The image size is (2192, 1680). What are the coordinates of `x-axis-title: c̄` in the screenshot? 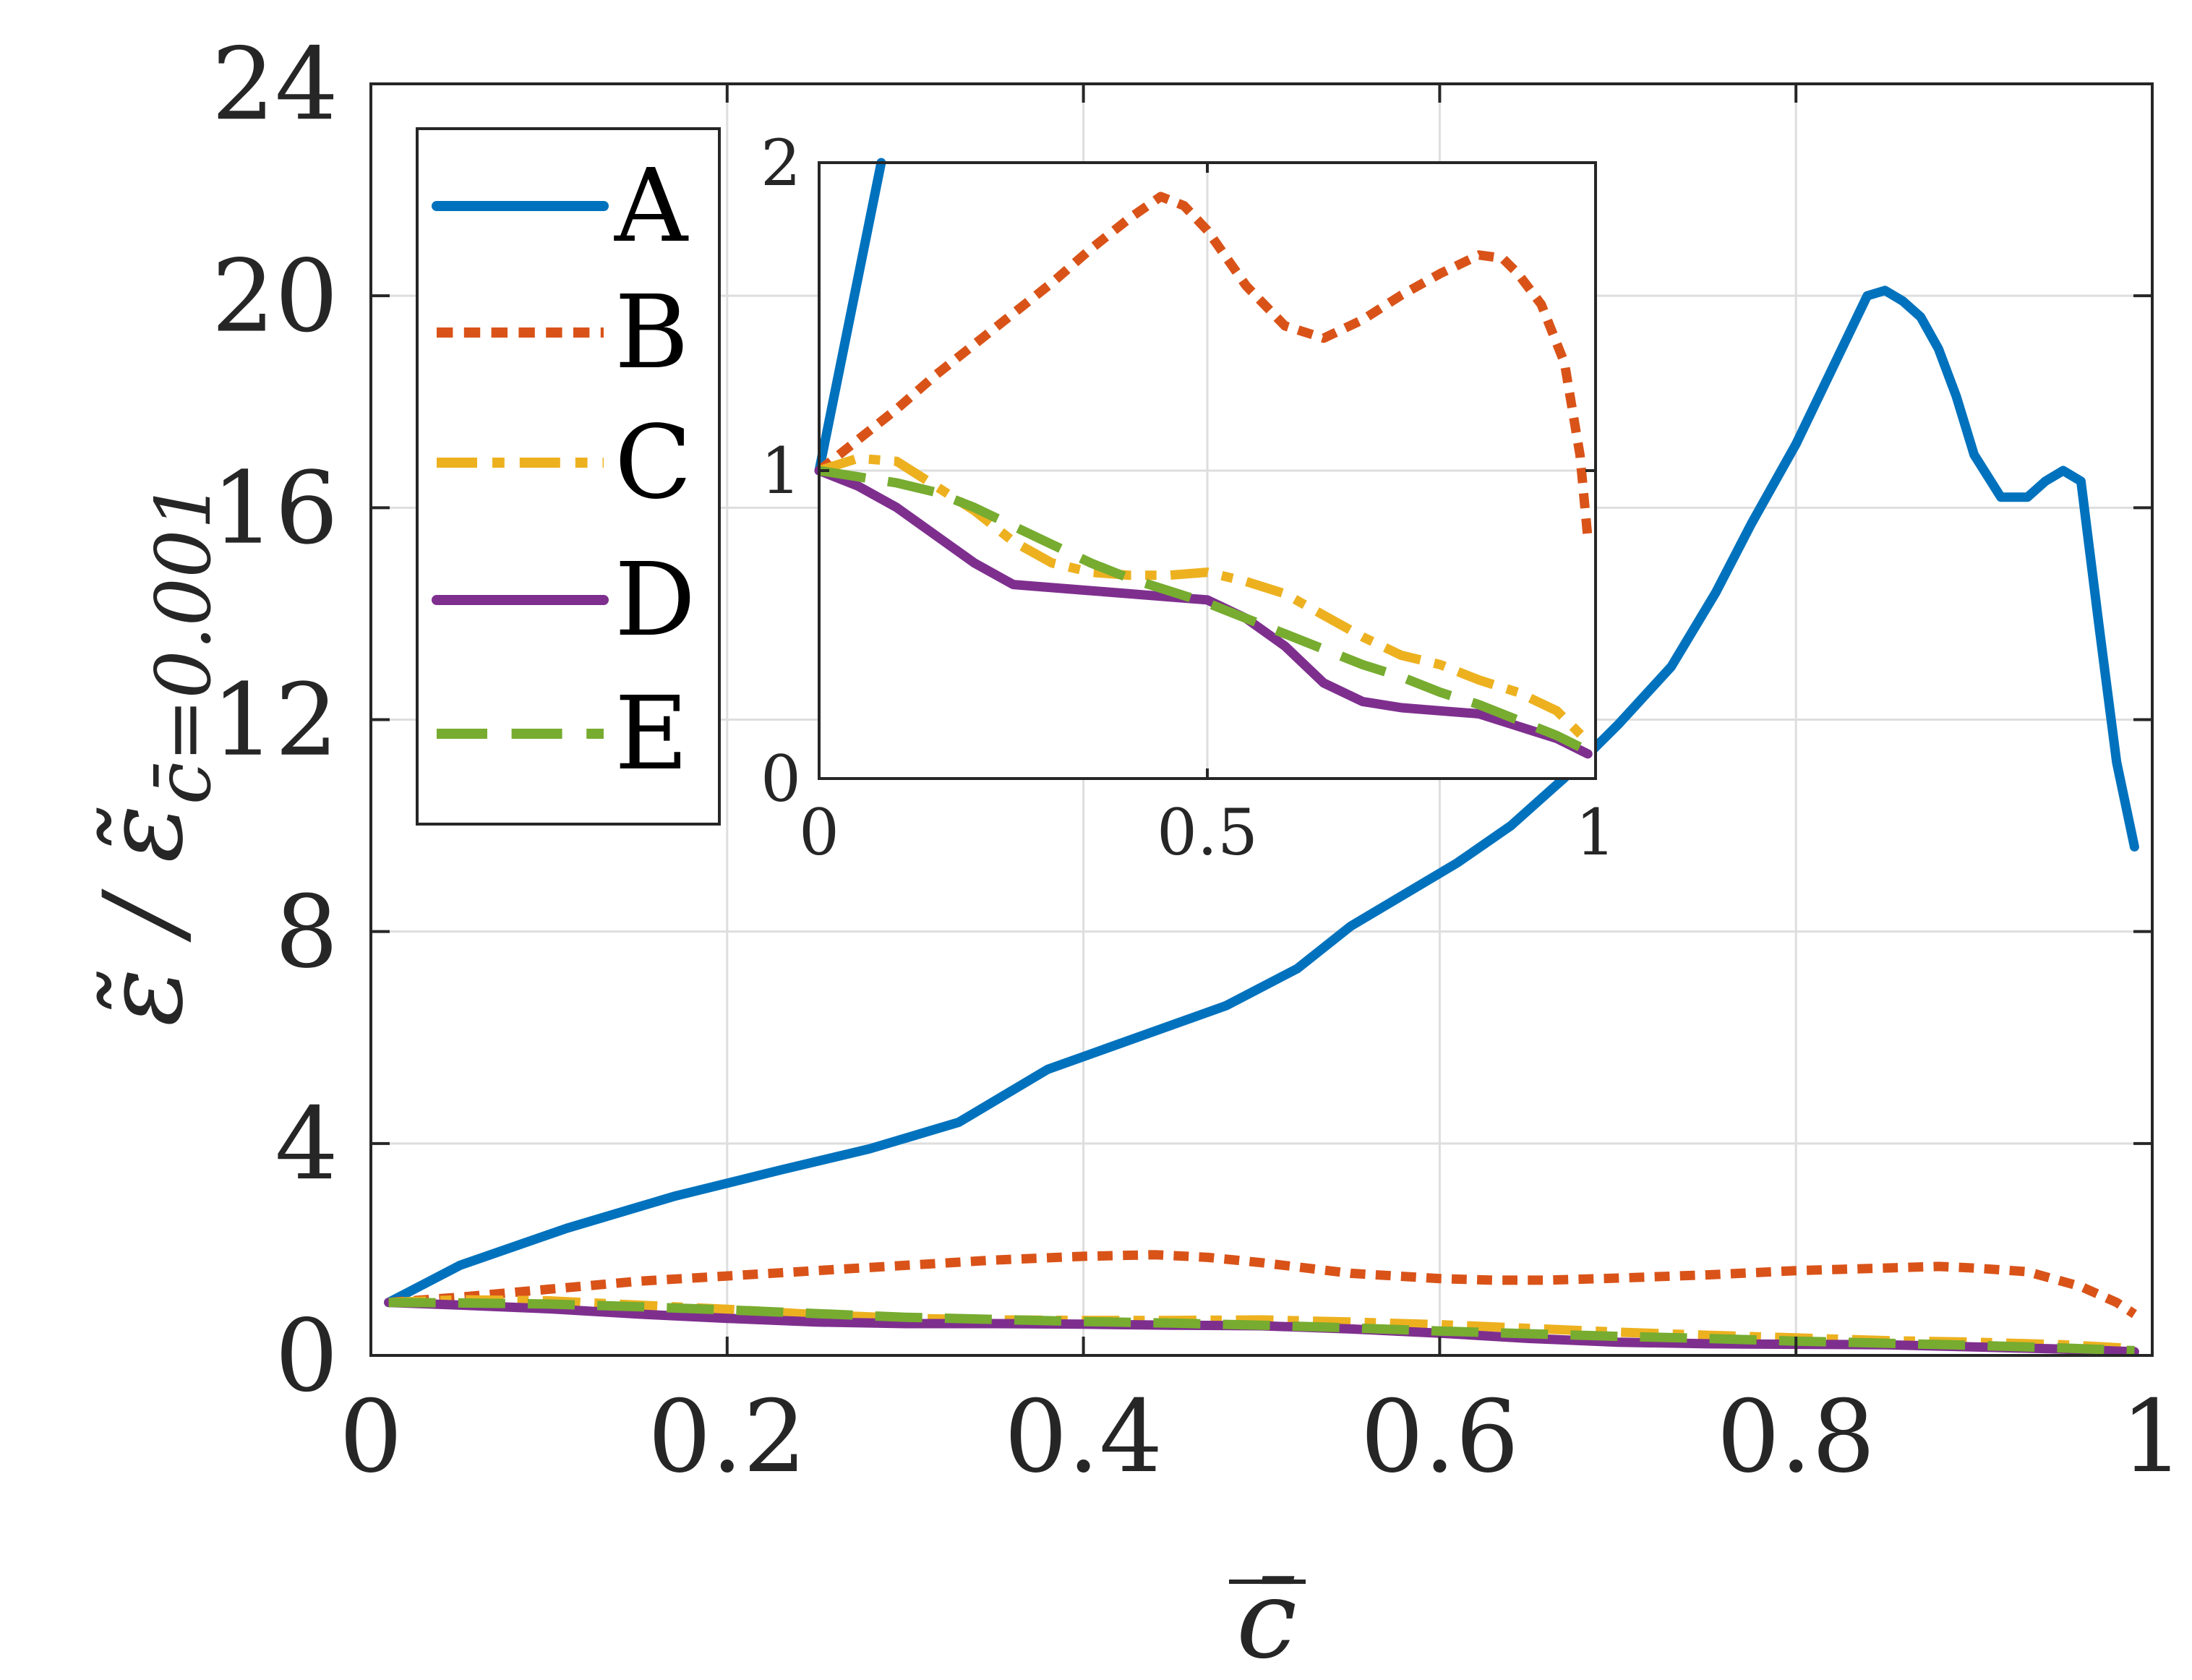 It's located at (1267, 1618).